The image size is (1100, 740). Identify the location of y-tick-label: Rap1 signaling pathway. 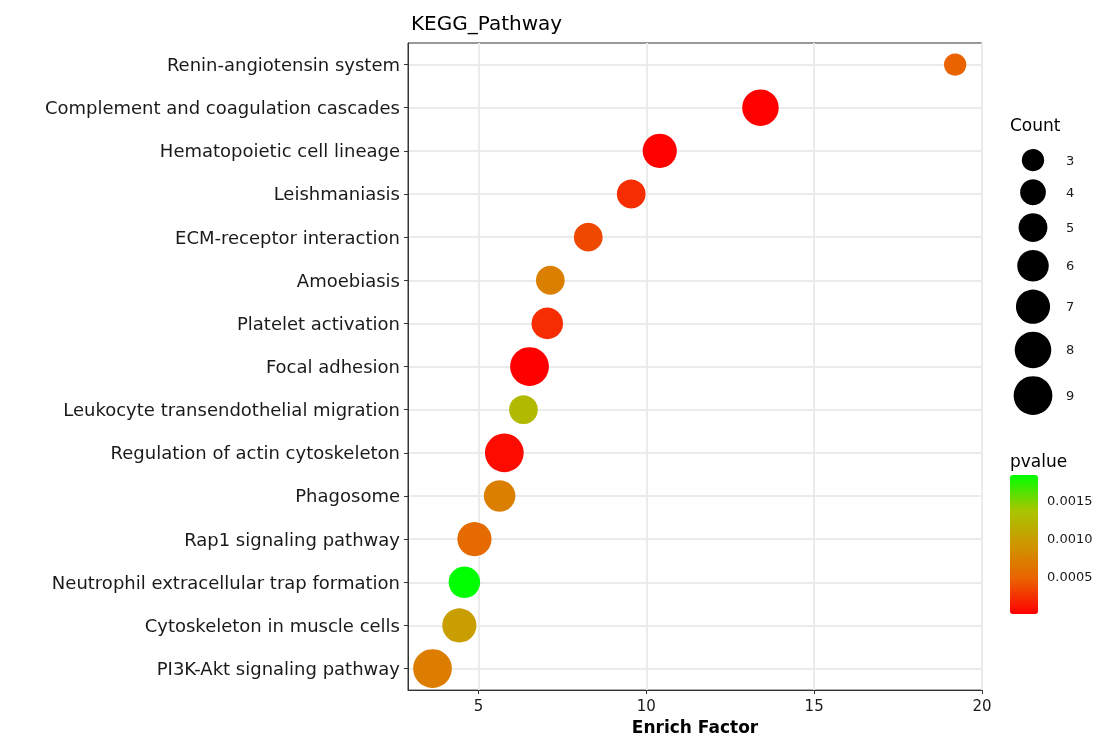
(292, 539).